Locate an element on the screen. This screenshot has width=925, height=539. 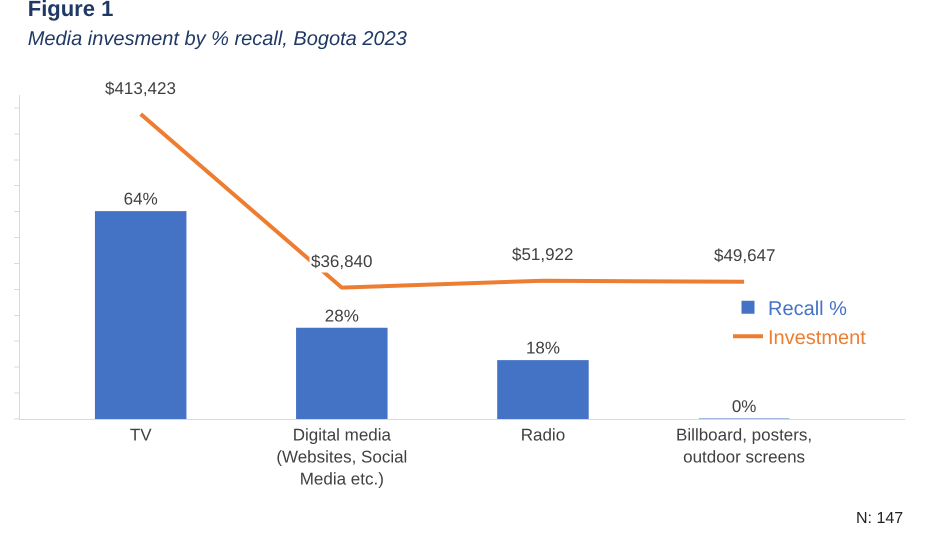
data-label: $51,922 is located at coordinates (543, 254).